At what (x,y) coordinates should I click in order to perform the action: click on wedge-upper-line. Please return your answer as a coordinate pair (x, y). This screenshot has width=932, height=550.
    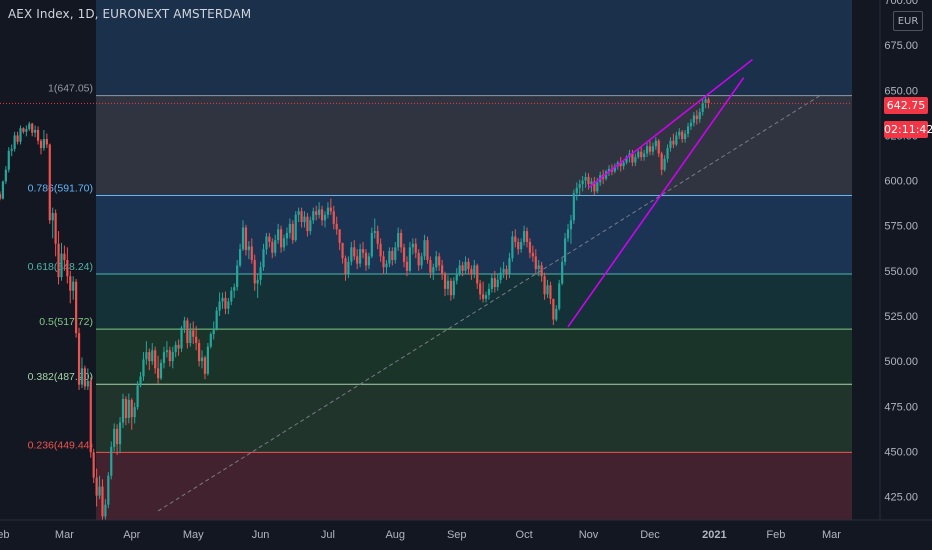
    Looking at the image, I should click on (670, 123).